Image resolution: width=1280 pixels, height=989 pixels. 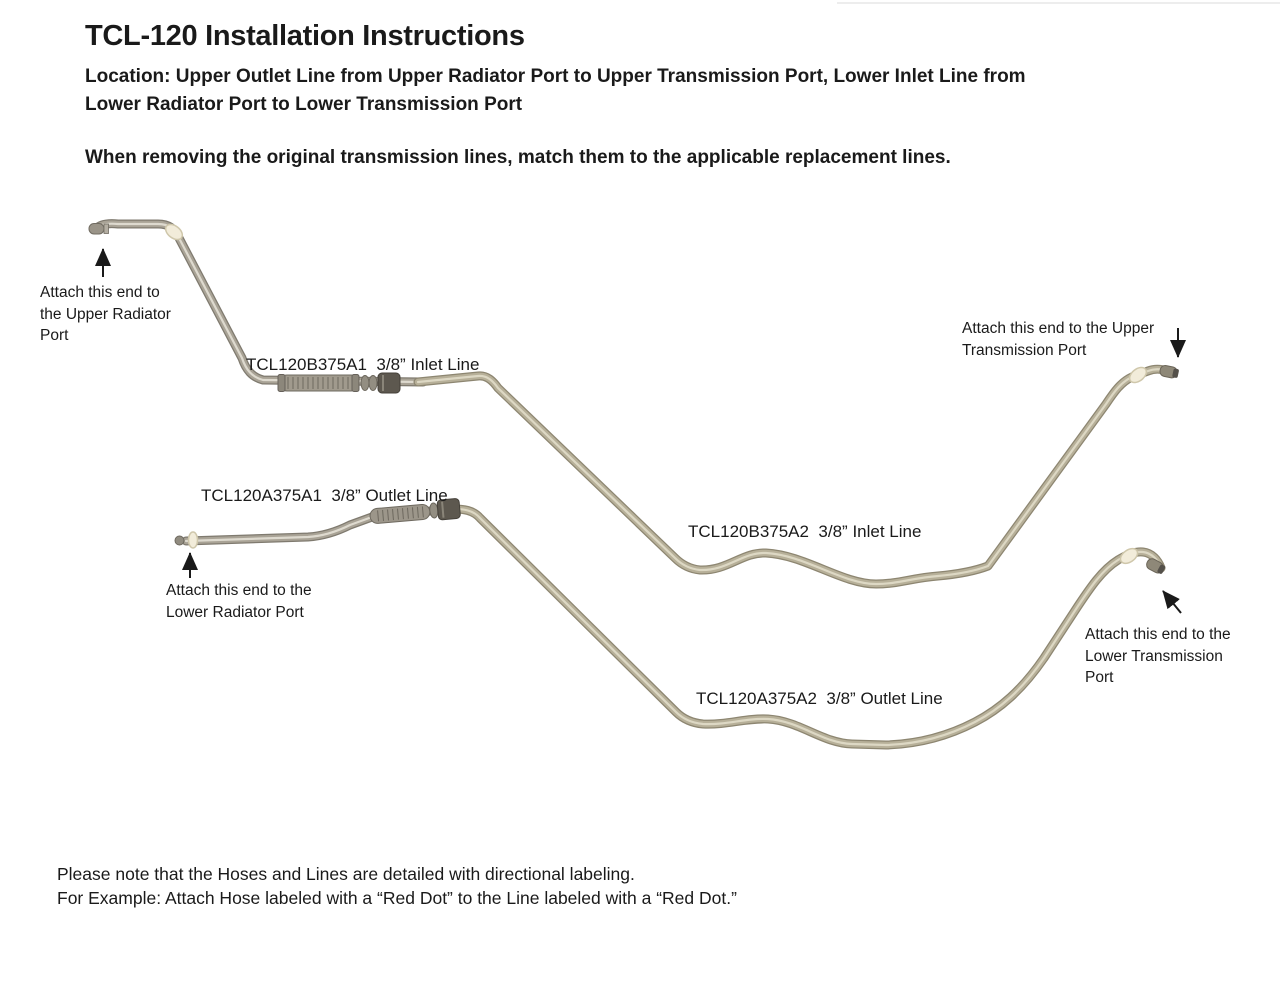 I want to click on washer-upper-transmission, so click(x=1138, y=375).